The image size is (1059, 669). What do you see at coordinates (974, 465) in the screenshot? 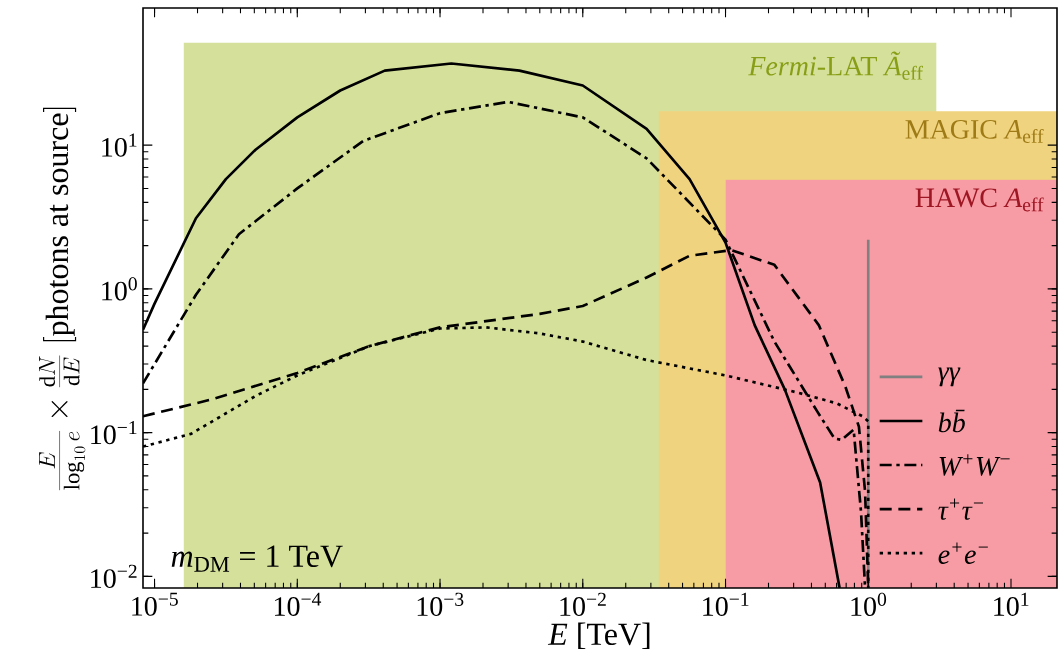
I see `legend-label: W$^{+}$W$^{−}$` at bounding box center [974, 465].